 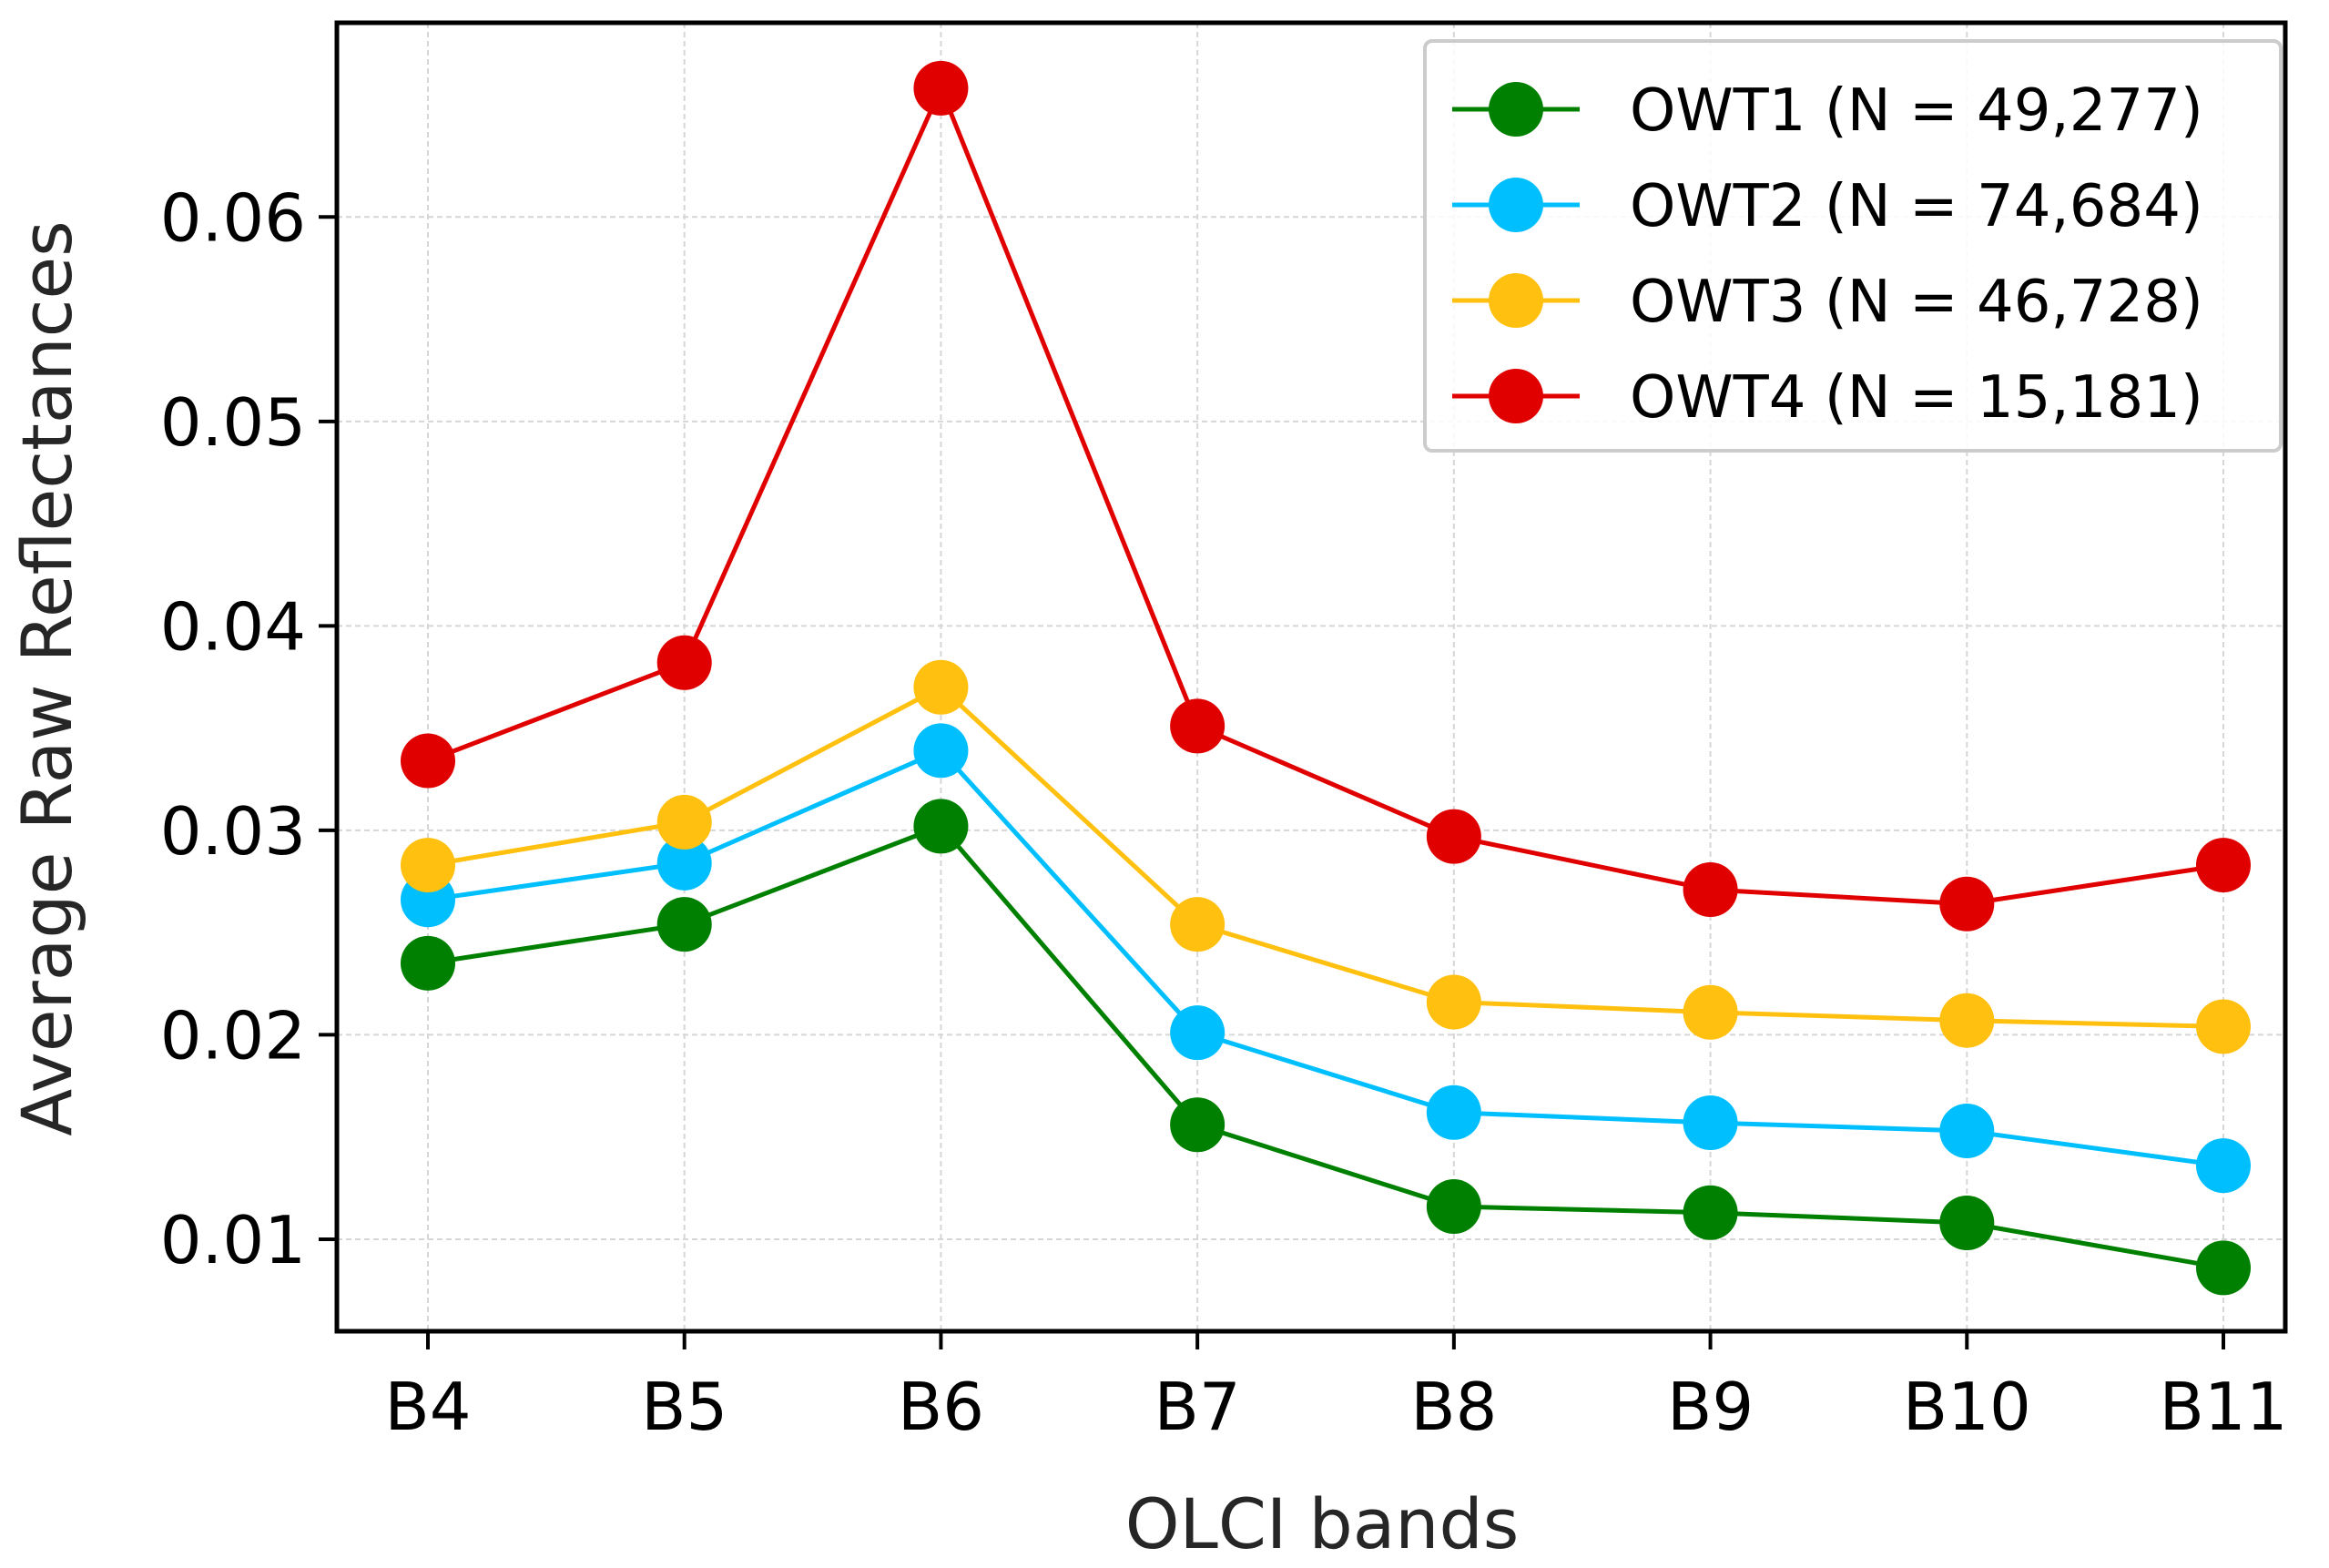 I want to click on legend-entry: OWT3 (N = 46,728), so click(x=1827, y=302).